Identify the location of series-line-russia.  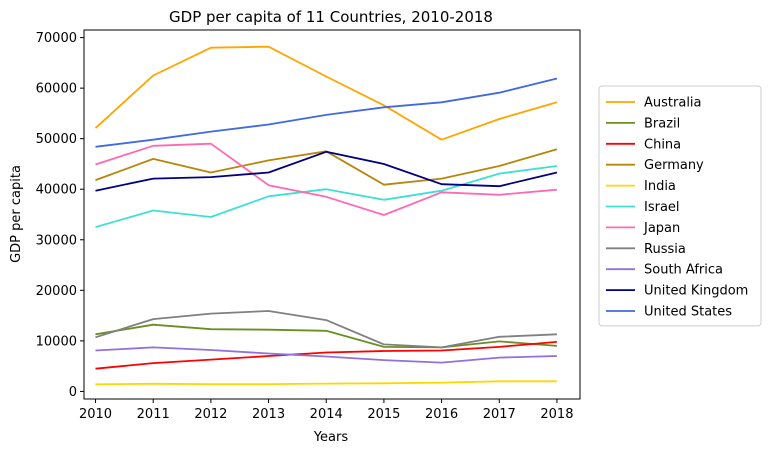
(326, 329).